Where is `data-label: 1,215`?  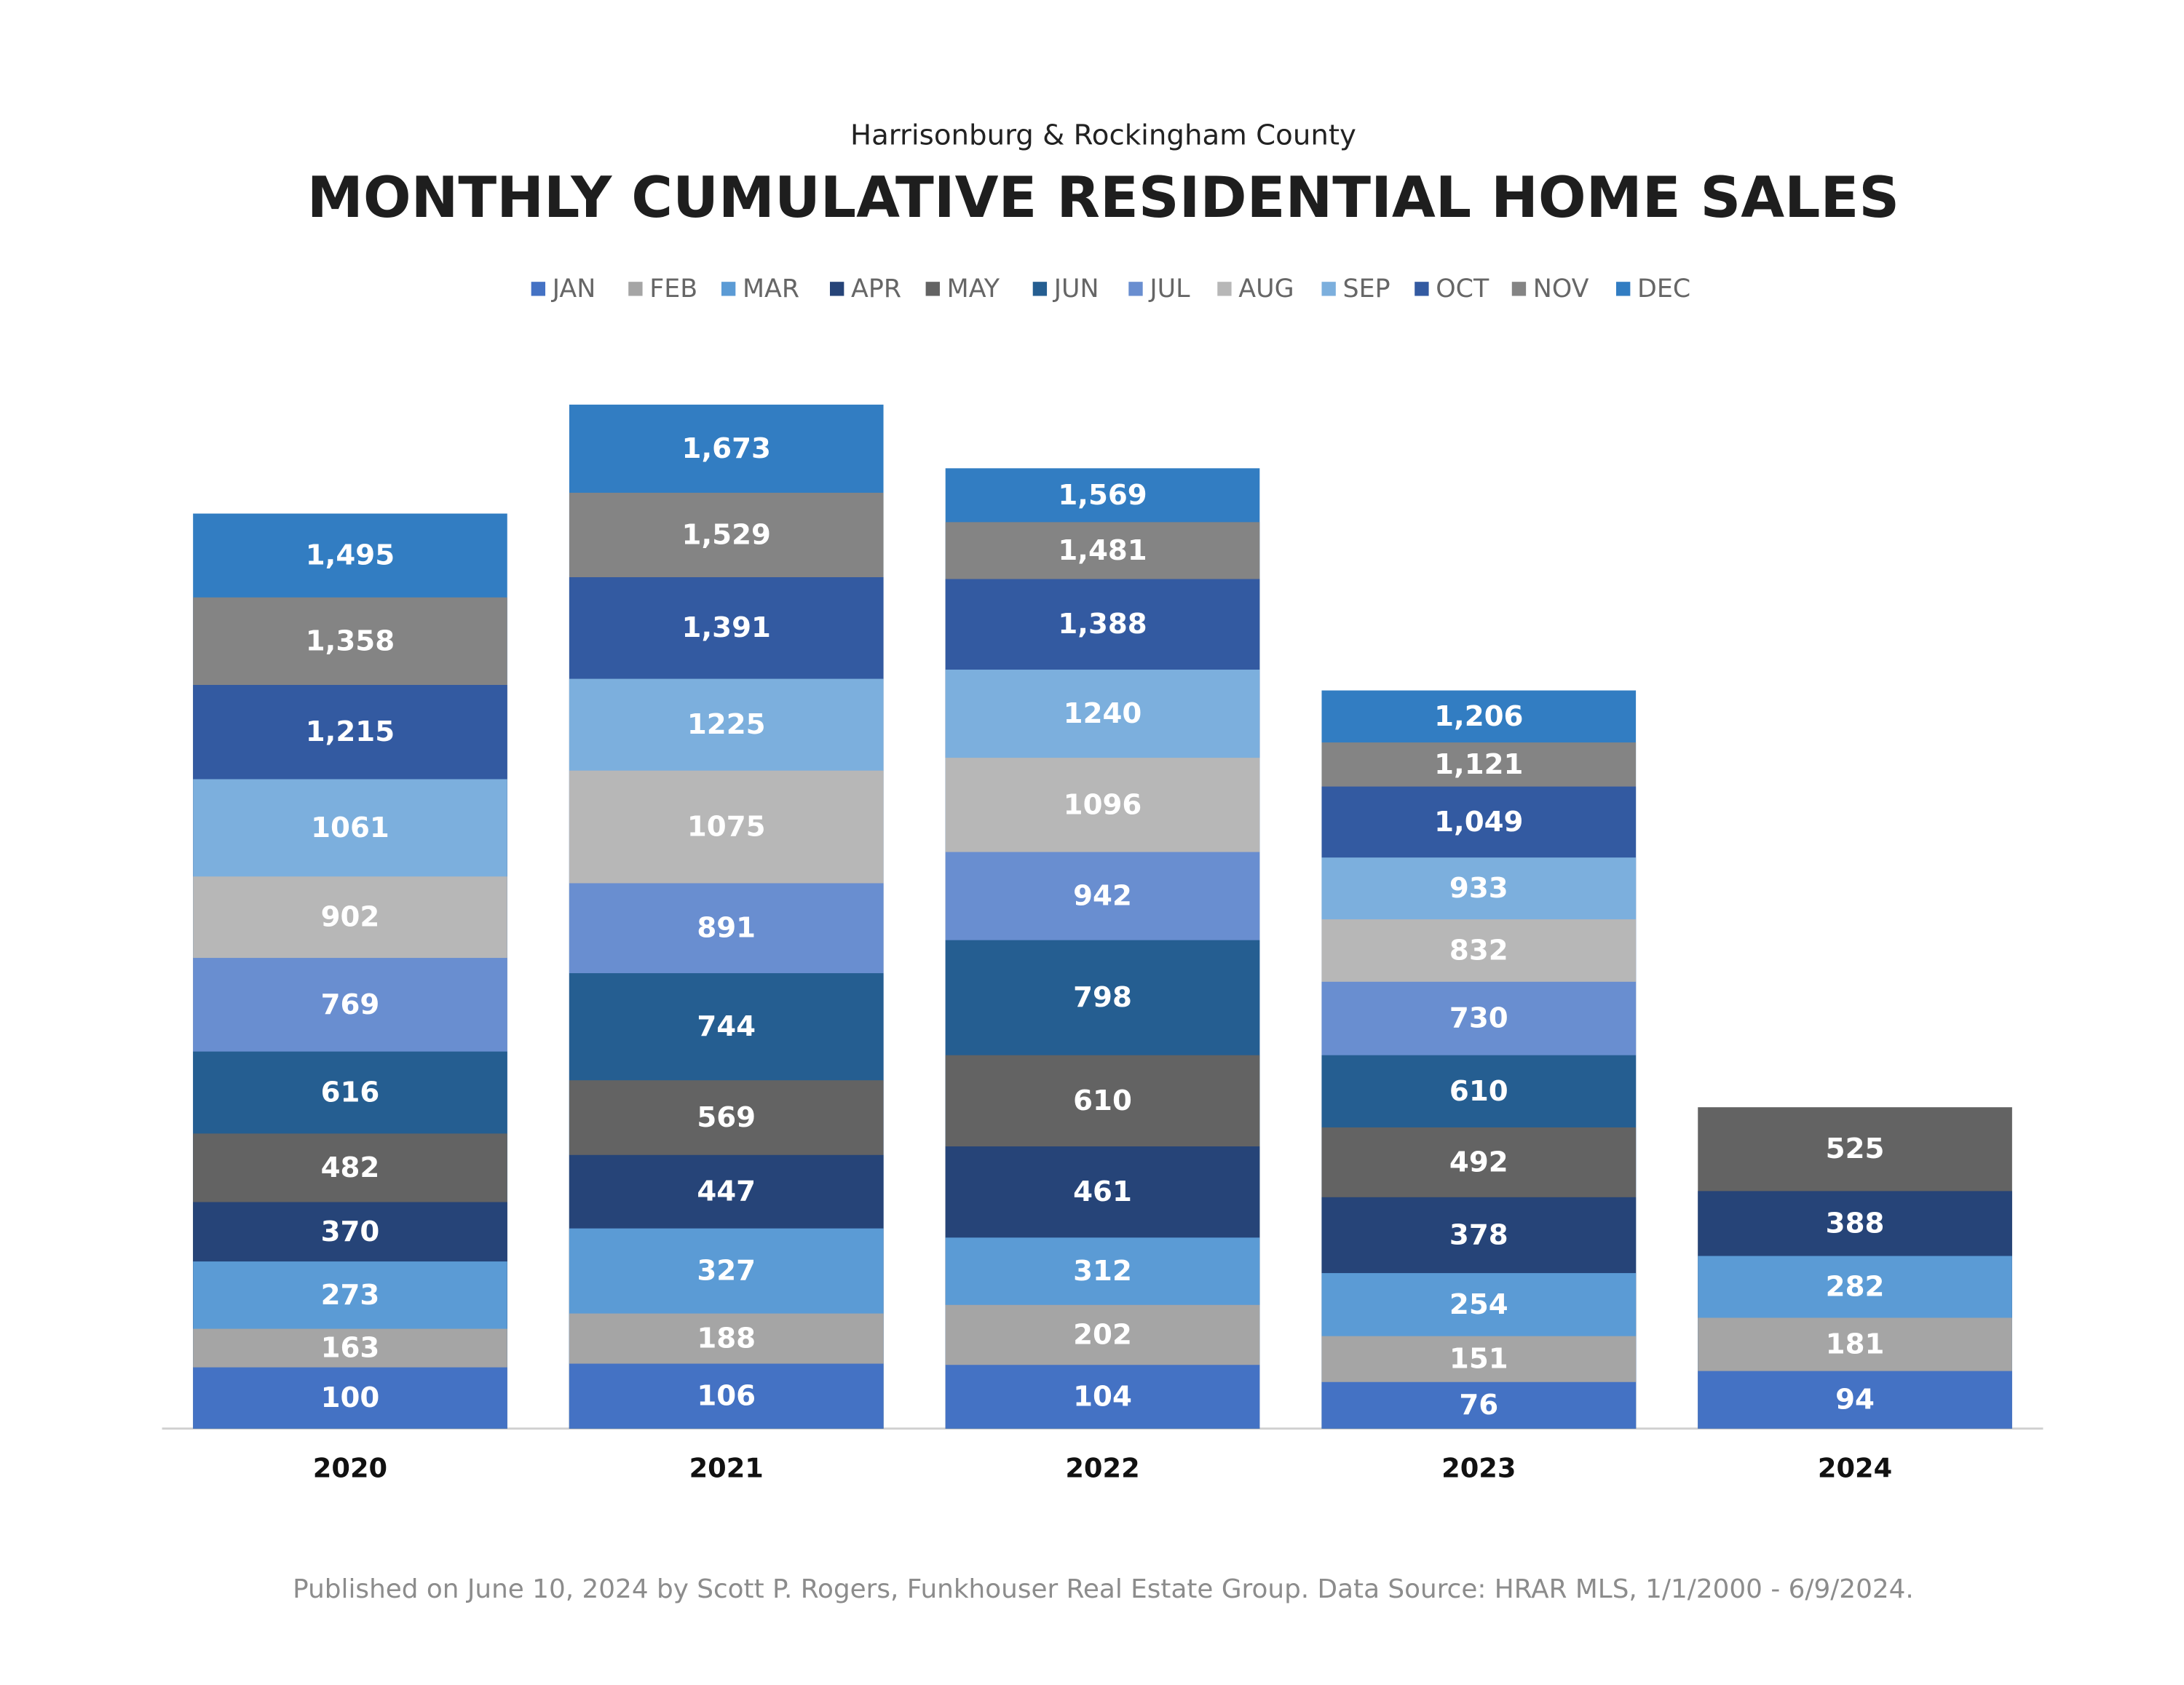 data-label: 1,215 is located at coordinates (350, 731).